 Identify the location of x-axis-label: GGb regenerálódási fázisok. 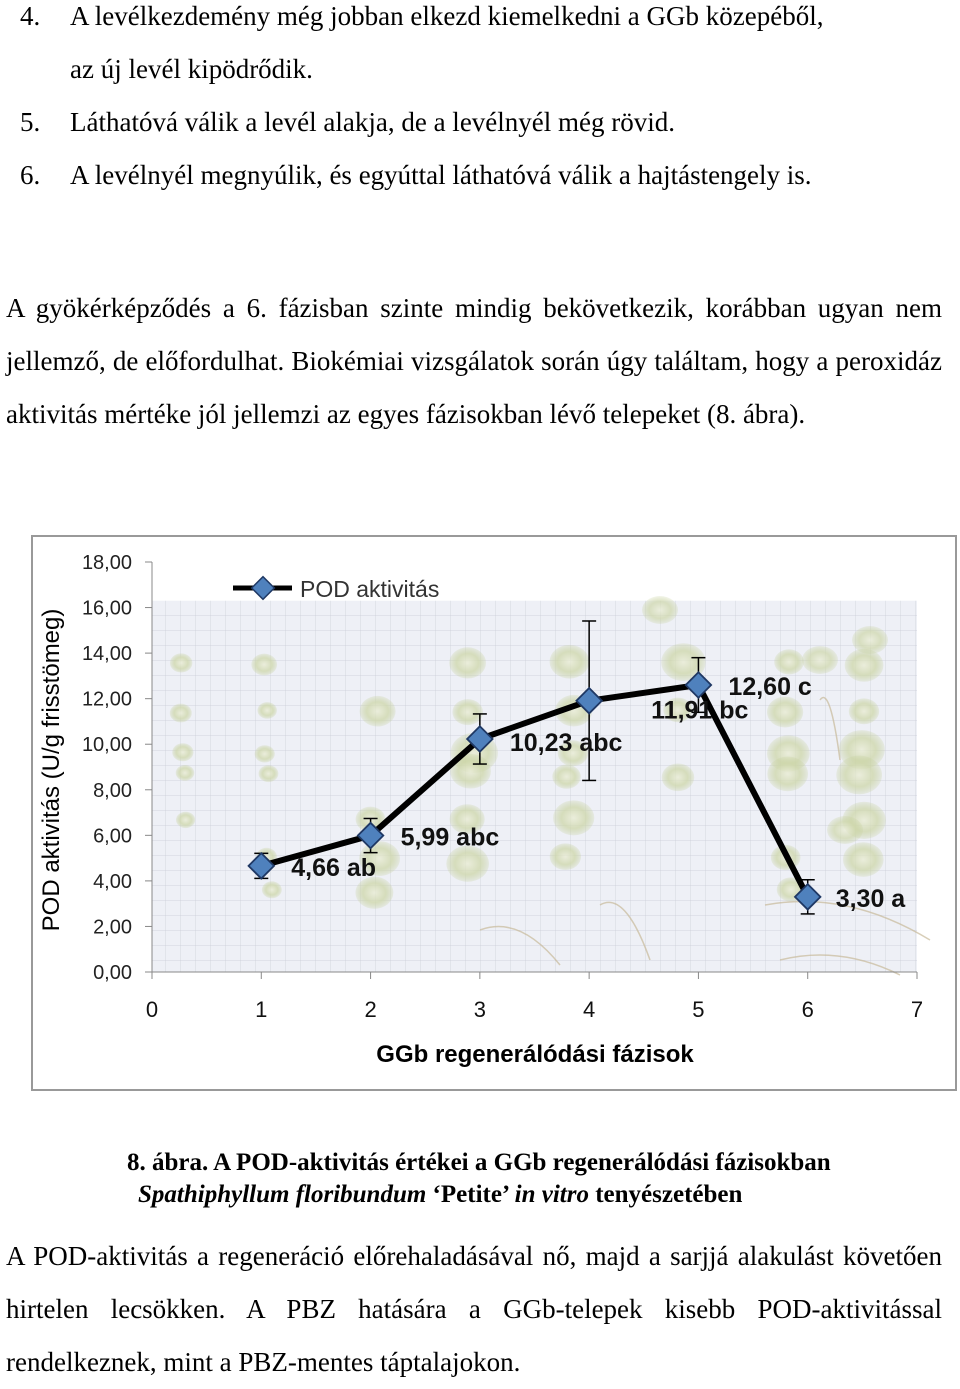
(535, 1054).